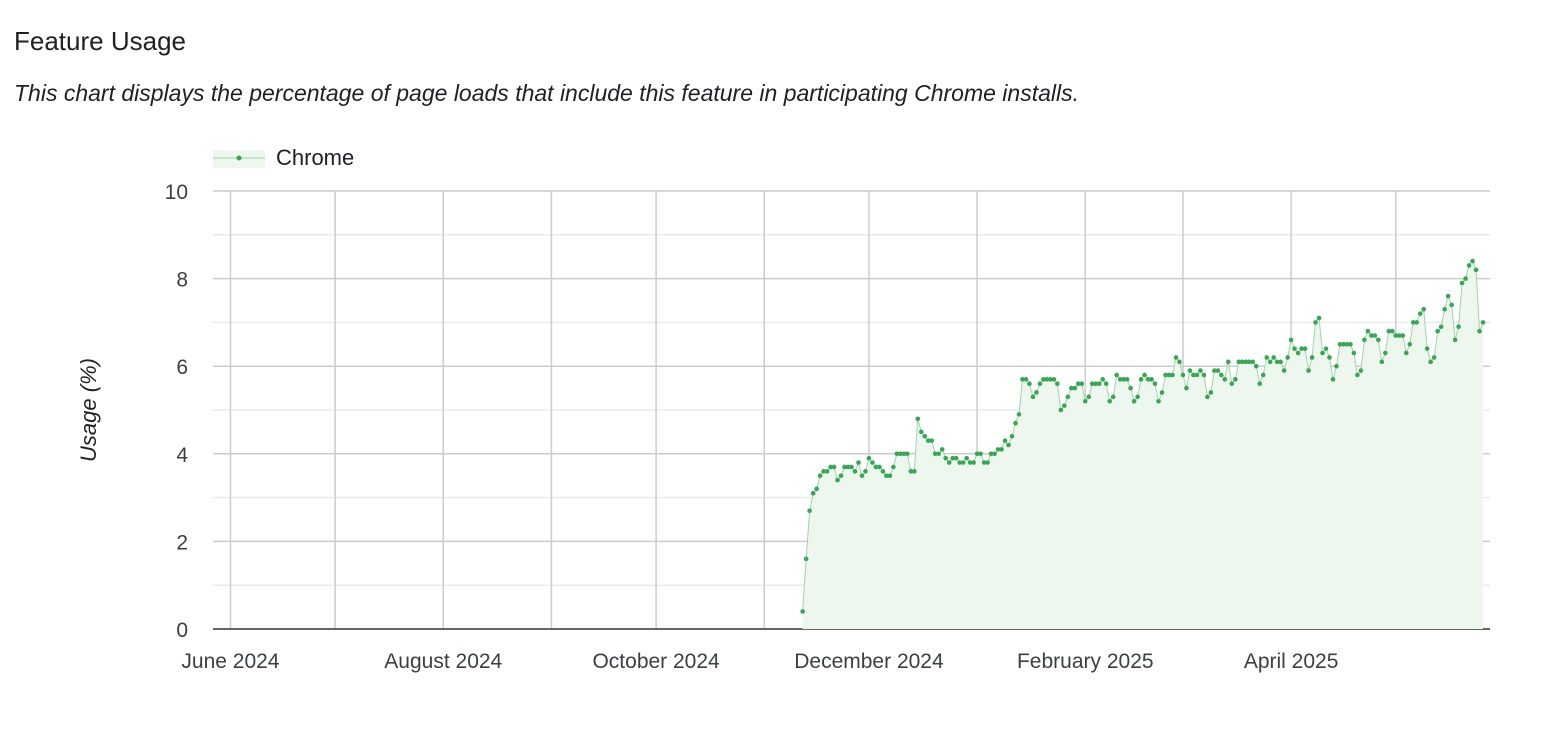 The image size is (1548, 736). Describe the element at coordinates (182, 630) in the screenshot. I see `y-tick-label: 0` at that location.